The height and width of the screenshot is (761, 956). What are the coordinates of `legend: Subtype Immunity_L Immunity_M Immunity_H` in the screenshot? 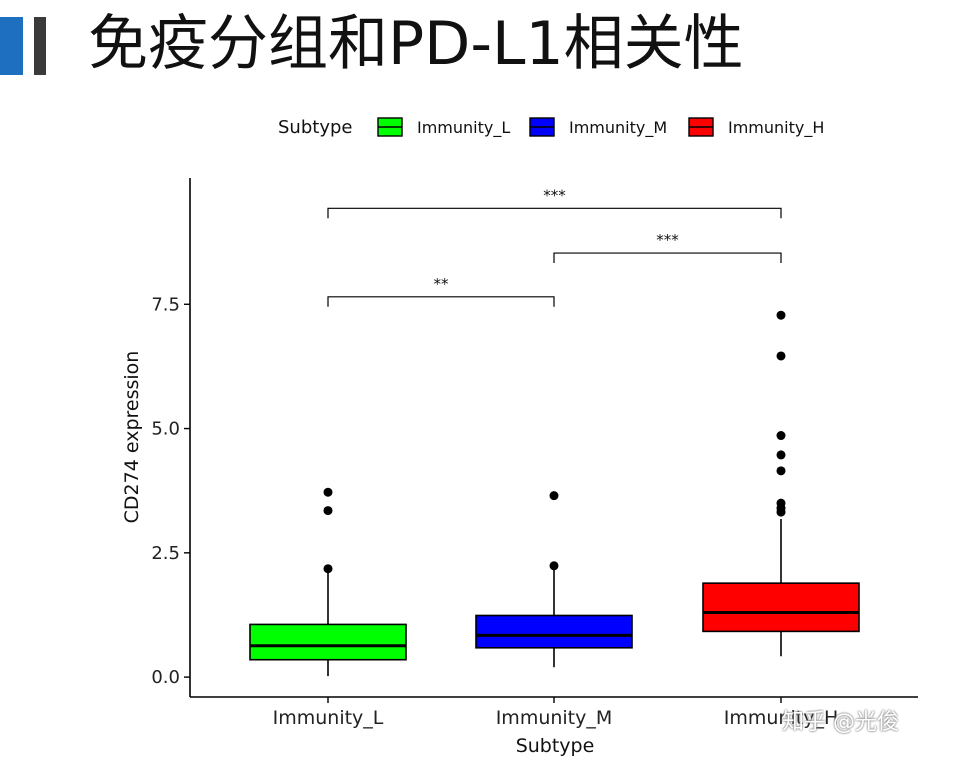 It's located at (551, 127).